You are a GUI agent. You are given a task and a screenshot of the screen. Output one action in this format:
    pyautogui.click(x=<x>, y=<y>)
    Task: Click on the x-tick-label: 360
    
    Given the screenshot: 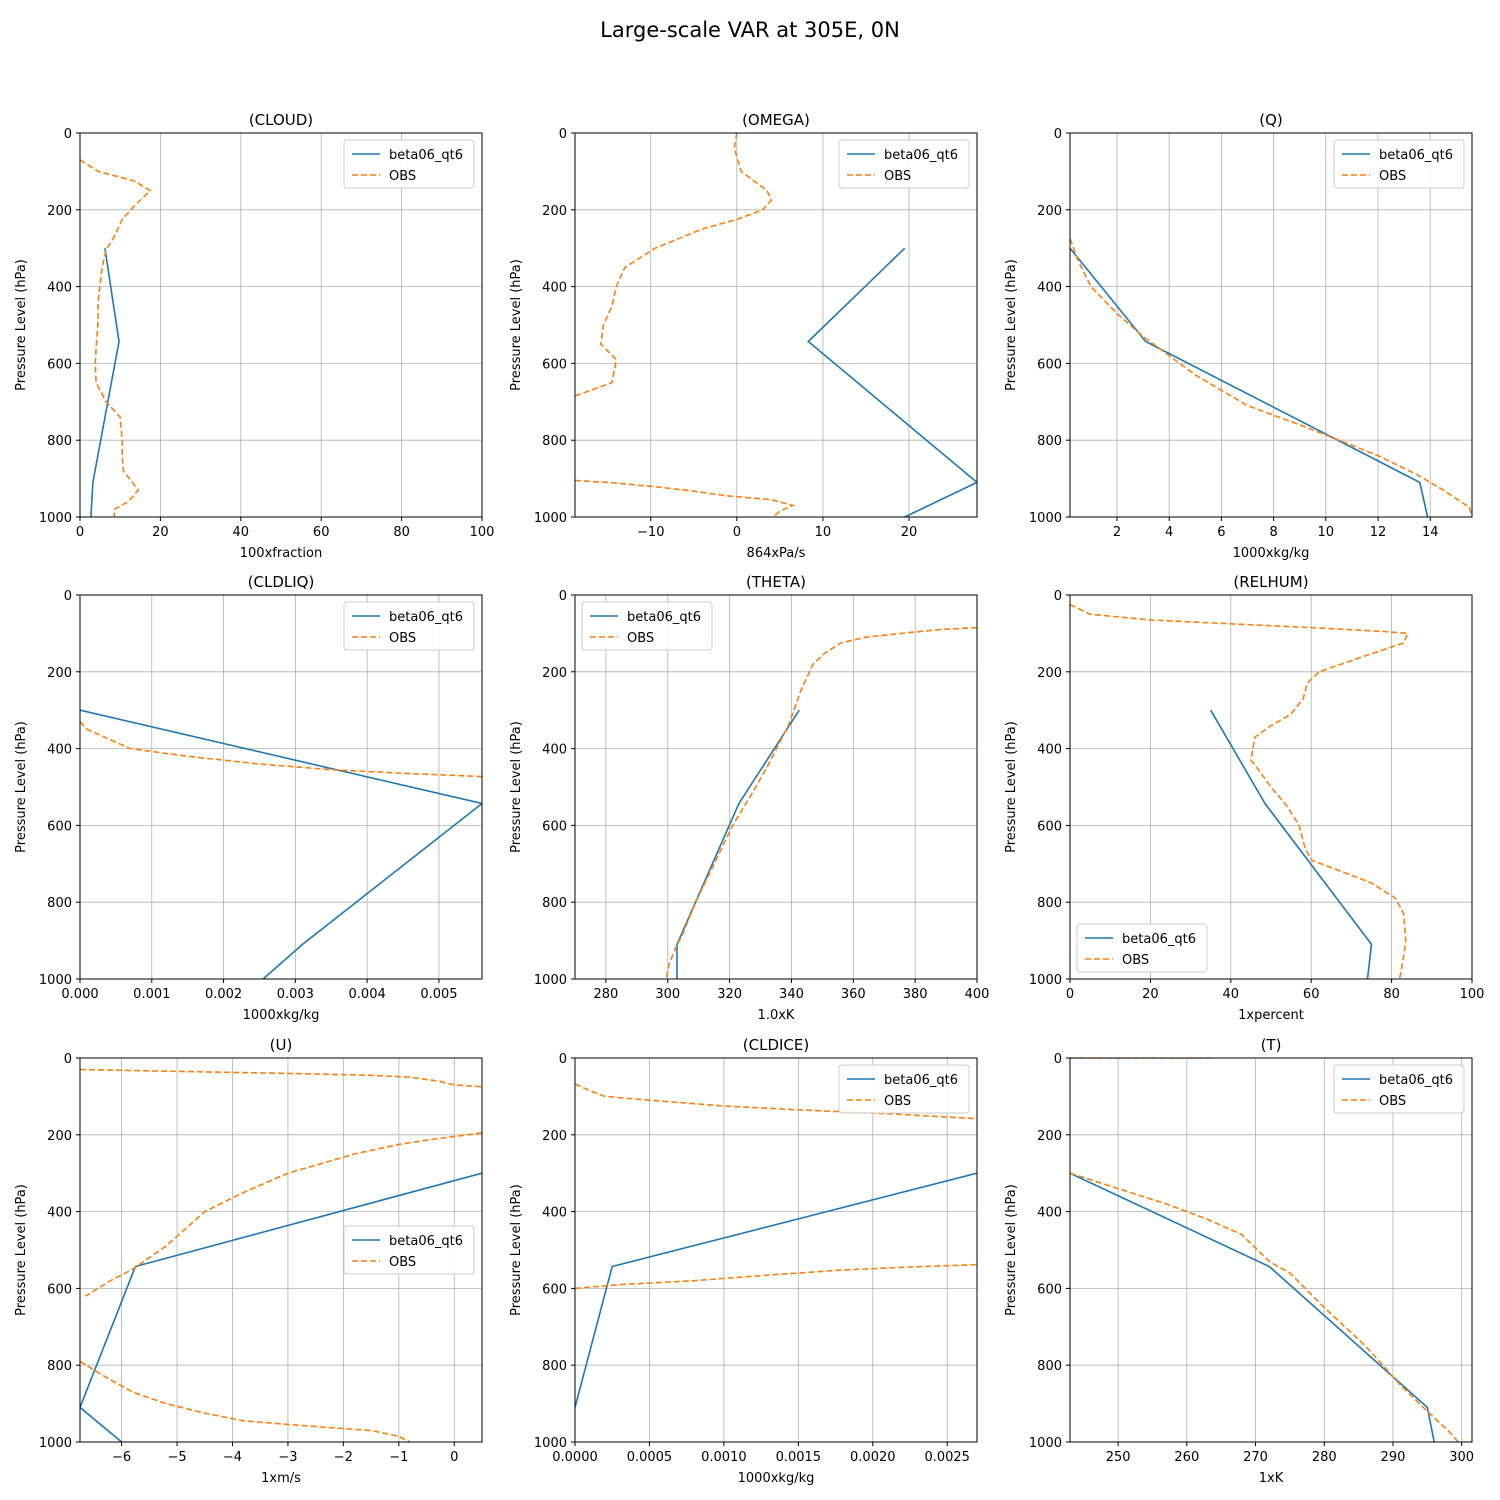 What is the action you would take?
    pyautogui.click(x=853, y=994)
    